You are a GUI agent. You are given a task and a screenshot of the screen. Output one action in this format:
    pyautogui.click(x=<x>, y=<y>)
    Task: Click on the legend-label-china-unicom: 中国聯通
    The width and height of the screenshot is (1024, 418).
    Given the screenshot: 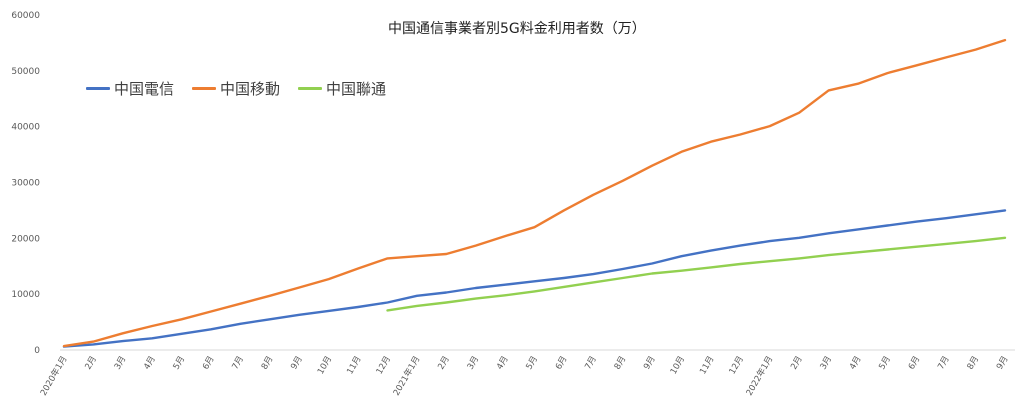 What is the action you would take?
    pyautogui.click(x=356, y=89)
    